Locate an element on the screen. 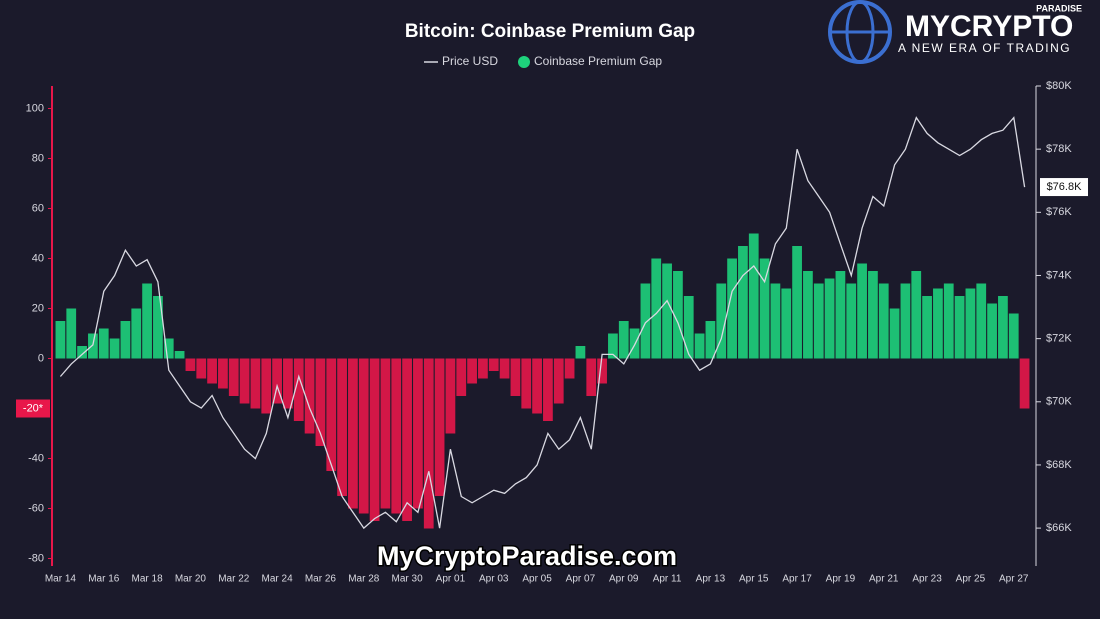 This screenshot has height=619, width=1100. y2-tick-label: $66K is located at coordinates (1059, 528).